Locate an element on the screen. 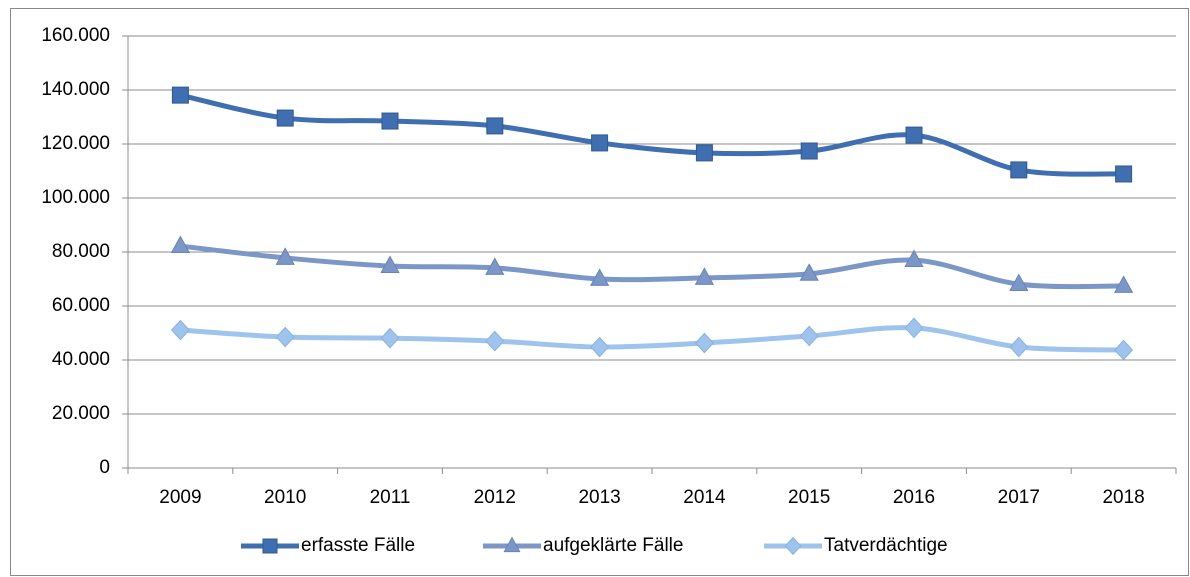  y-tick-label: 120.000 is located at coordinates (75, 143).